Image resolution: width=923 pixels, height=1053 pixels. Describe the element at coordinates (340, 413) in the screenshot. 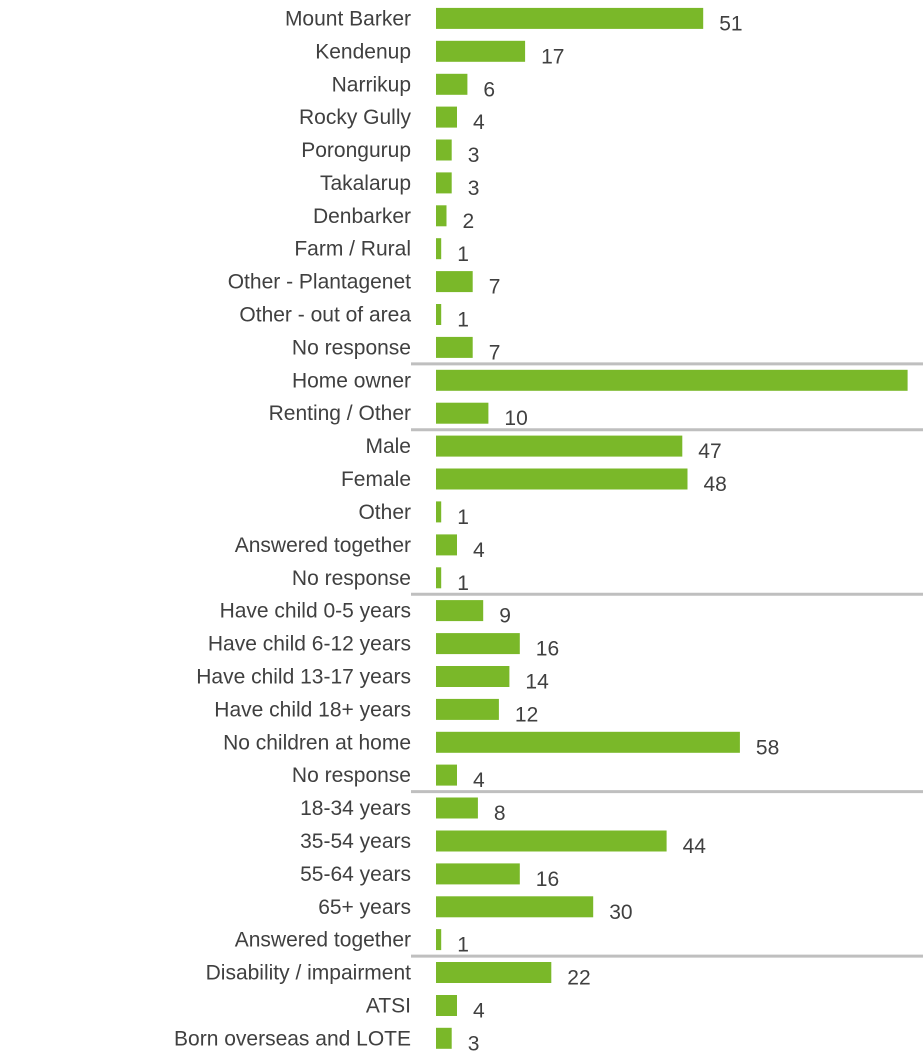

I see `category-label: Renting / Other` at that location.